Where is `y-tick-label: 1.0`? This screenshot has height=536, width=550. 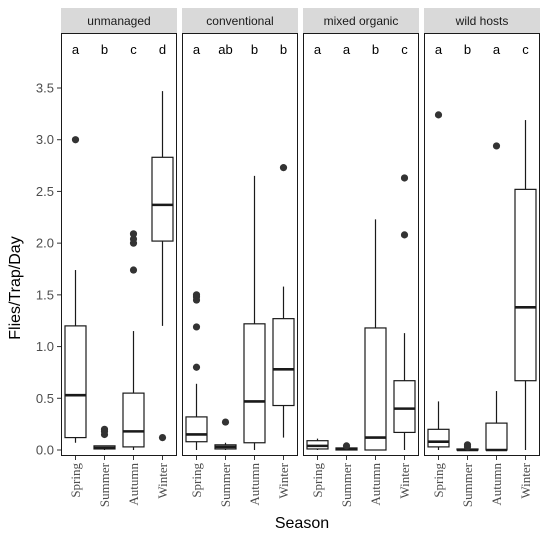 y-tick-label: 1.0 is located at coordinates (45, 346).